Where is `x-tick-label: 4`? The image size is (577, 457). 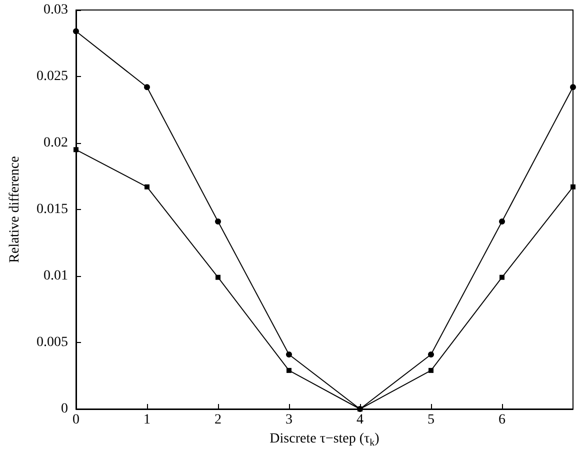
x-tick-label: 4 is located at coordinates (360, 420).